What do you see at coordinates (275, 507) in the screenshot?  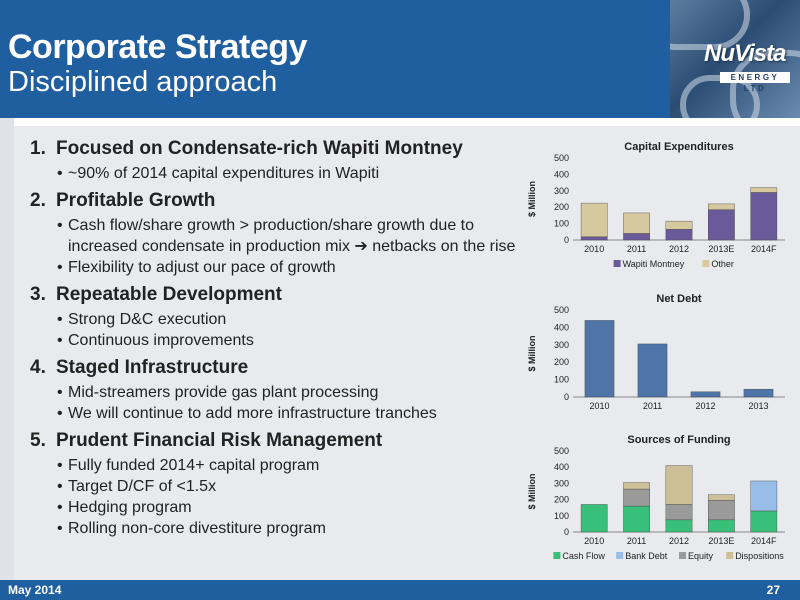 I see `strategy-bullet: Hedging program` at bounding box center [275, 507].